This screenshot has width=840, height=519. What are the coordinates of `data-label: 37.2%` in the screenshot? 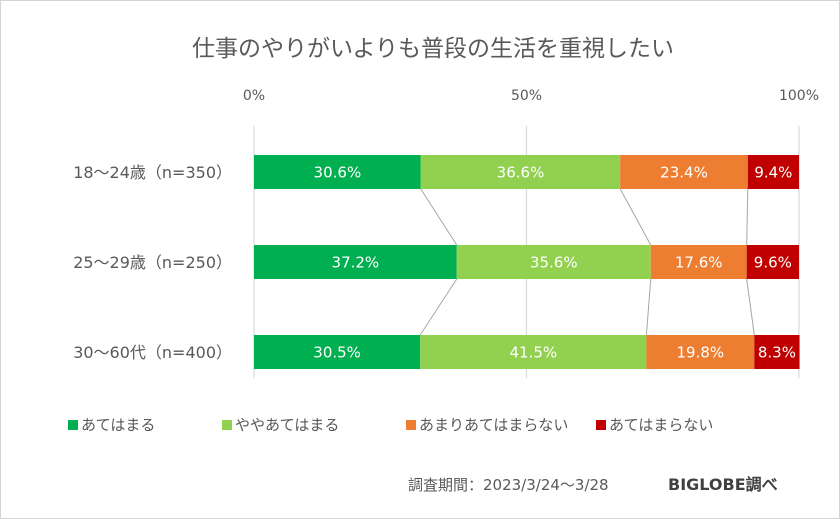 It's located at (356, 263).